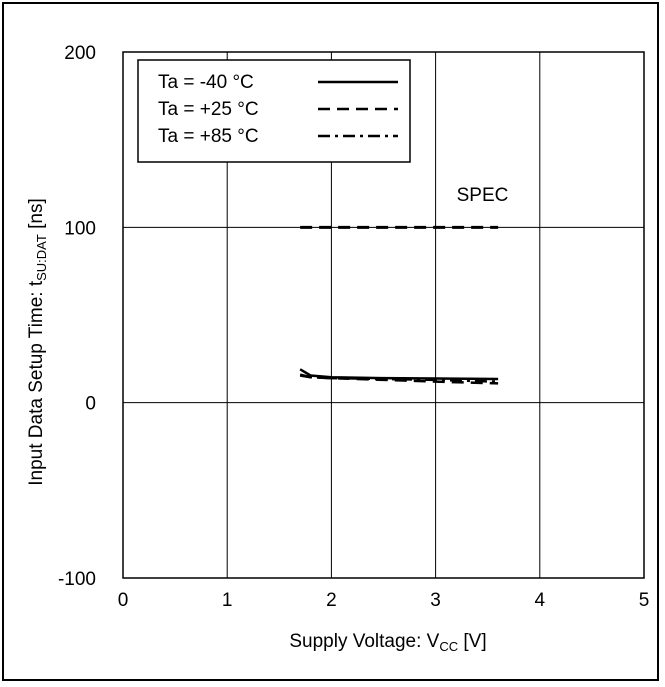 This screenshot has height=687, width=665. I want to click on legend-items: Ta = -40 °C Ta = +25 °C Ta = +85 °C, so click(278, 109).